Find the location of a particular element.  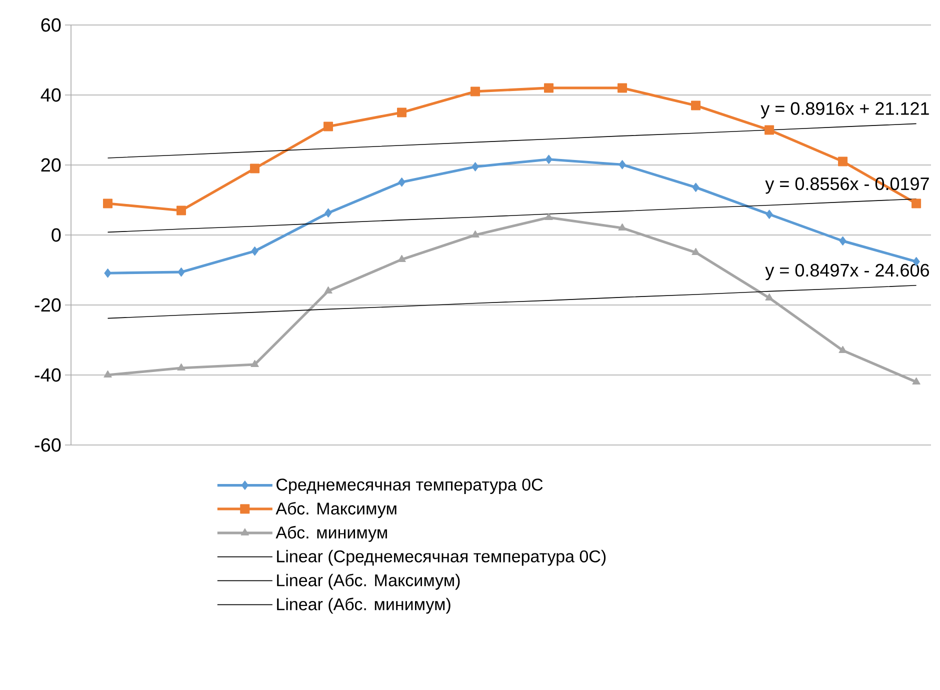

legend-label: Linear (Среднемесячная температура 0С) is located at coordinates (441, 558).